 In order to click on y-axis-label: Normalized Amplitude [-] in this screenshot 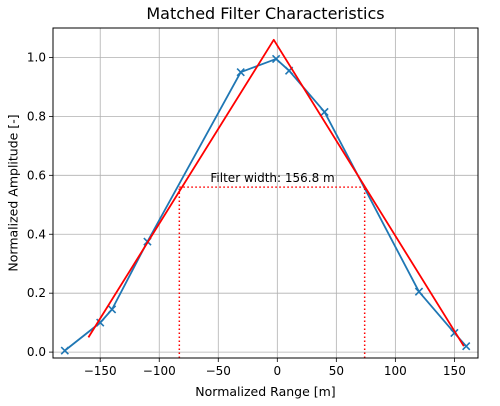, I will do `click(13, 192)`.